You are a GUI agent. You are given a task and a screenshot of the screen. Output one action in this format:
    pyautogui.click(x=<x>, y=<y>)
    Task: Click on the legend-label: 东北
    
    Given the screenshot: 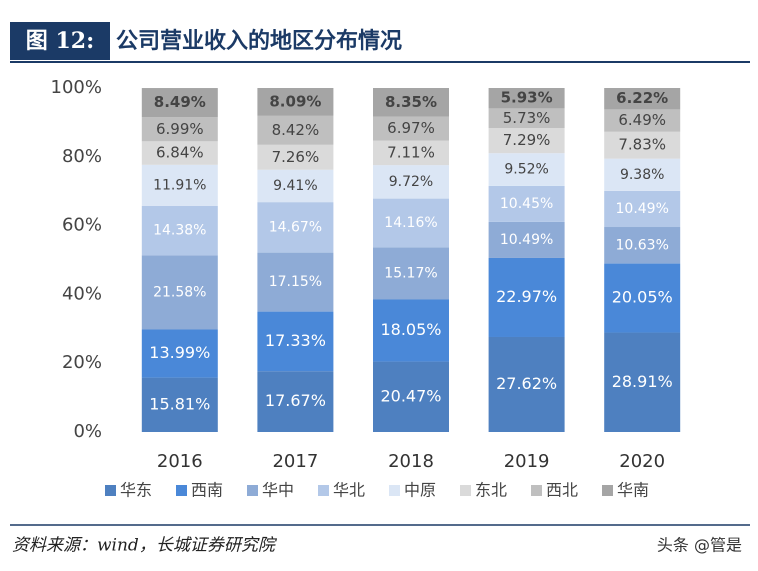 What is the action you would take?
    pyautogui.click(x=491, y=490)
    